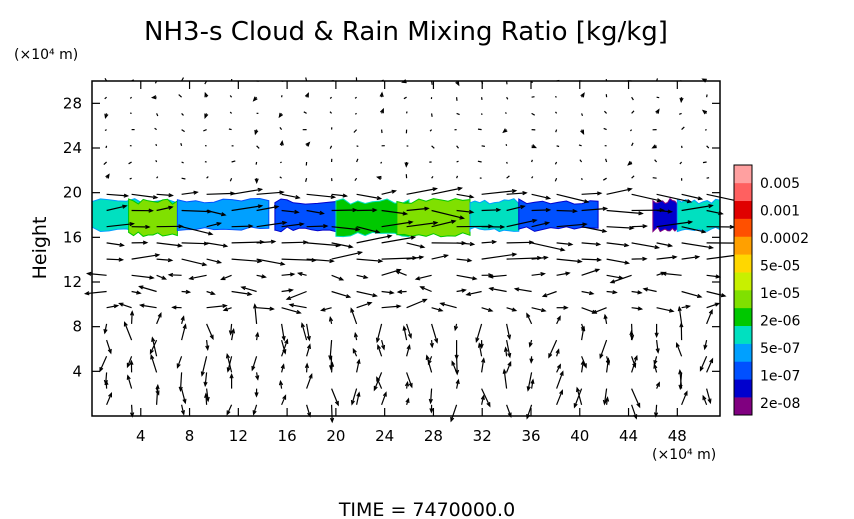 Image resolution: width=854 pixels, height=519 pixels. What do you see at coordinates (238, 436) in the screenshot?
I see `x-tick-label: 12` at bounding box center [238, 436].